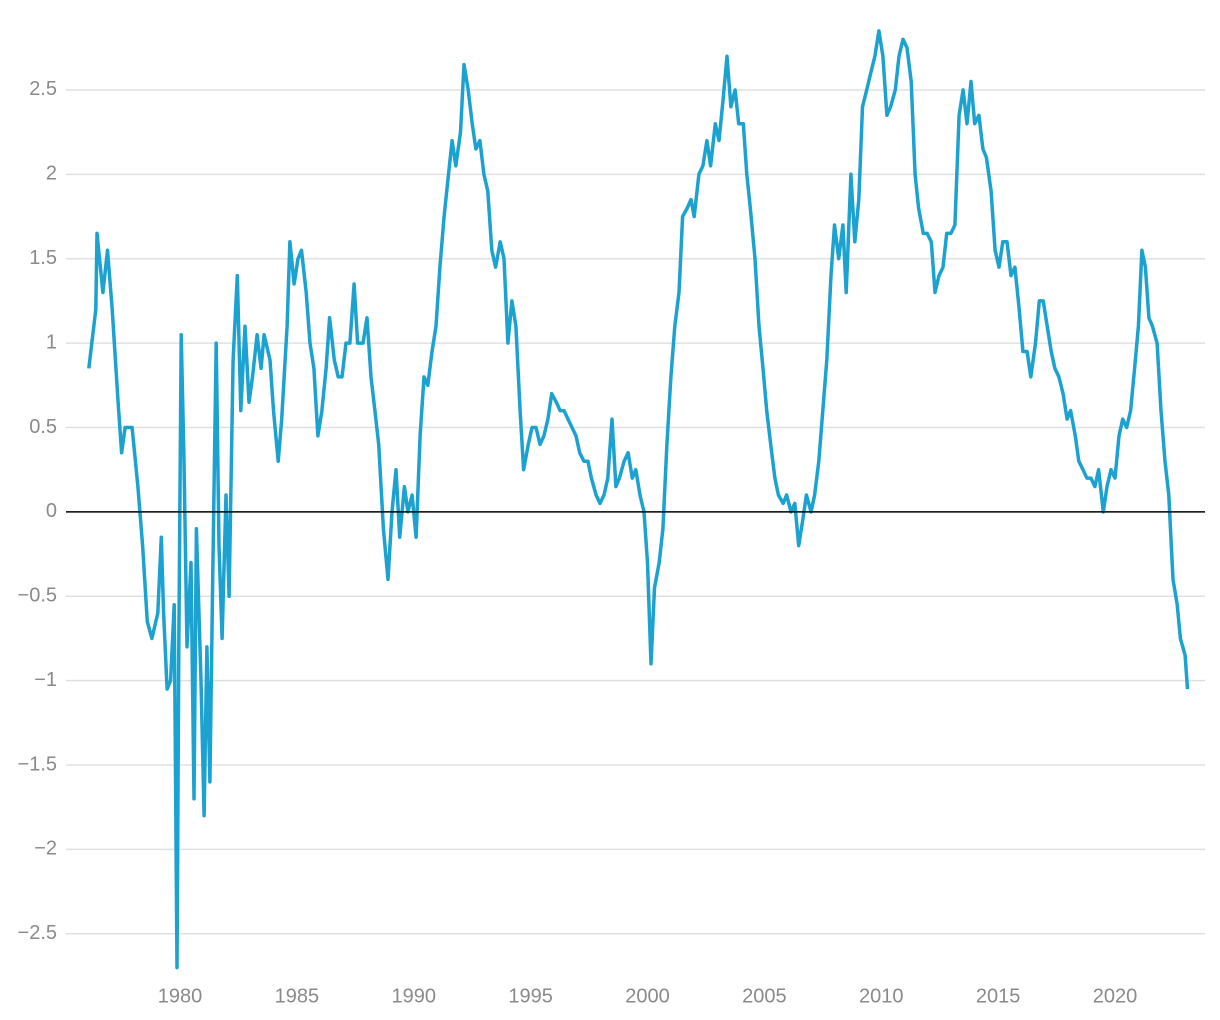  Describe the element at coordinates (43, 427) in the screenshot. I see `y-tick-label: 0.5` at that location.